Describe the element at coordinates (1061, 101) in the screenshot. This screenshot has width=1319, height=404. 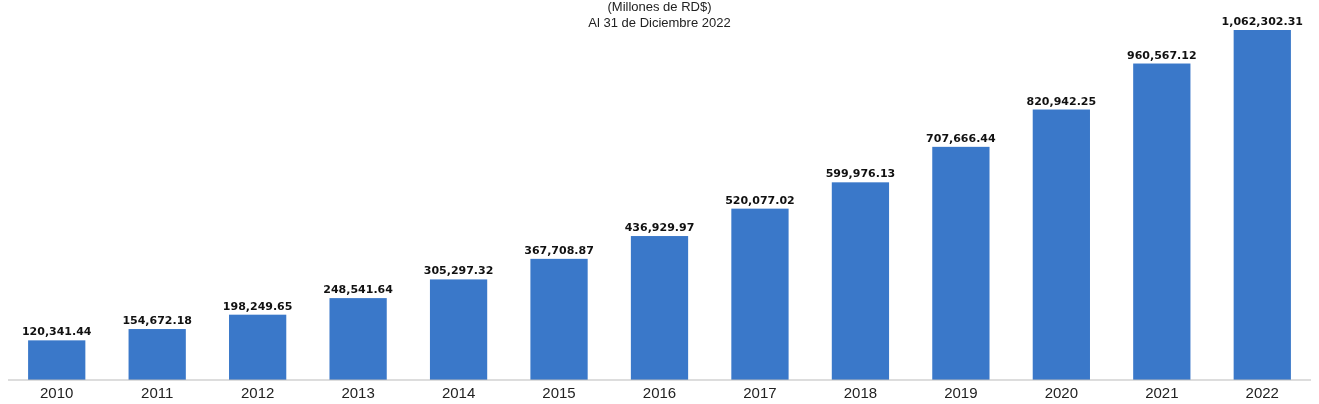
I see `data-label: 820,942.25` at that location.